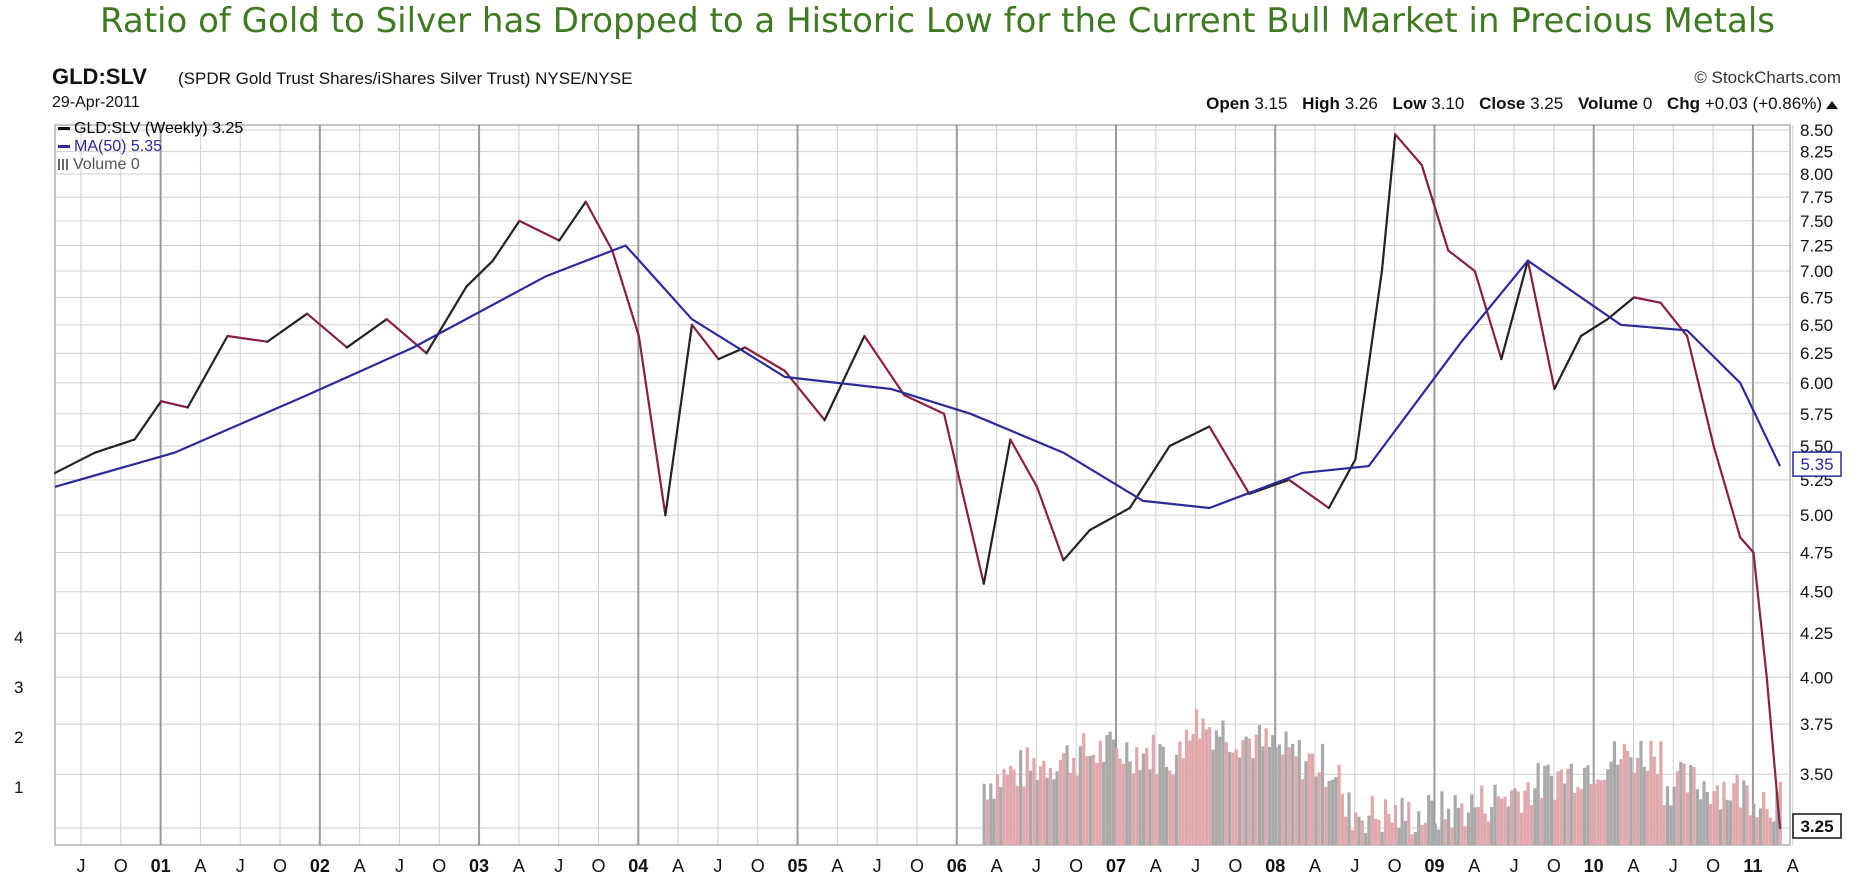 The height and width of the screenshot is (881, 1875). I want to click on x-tick-label: 03, so click(479, 866).